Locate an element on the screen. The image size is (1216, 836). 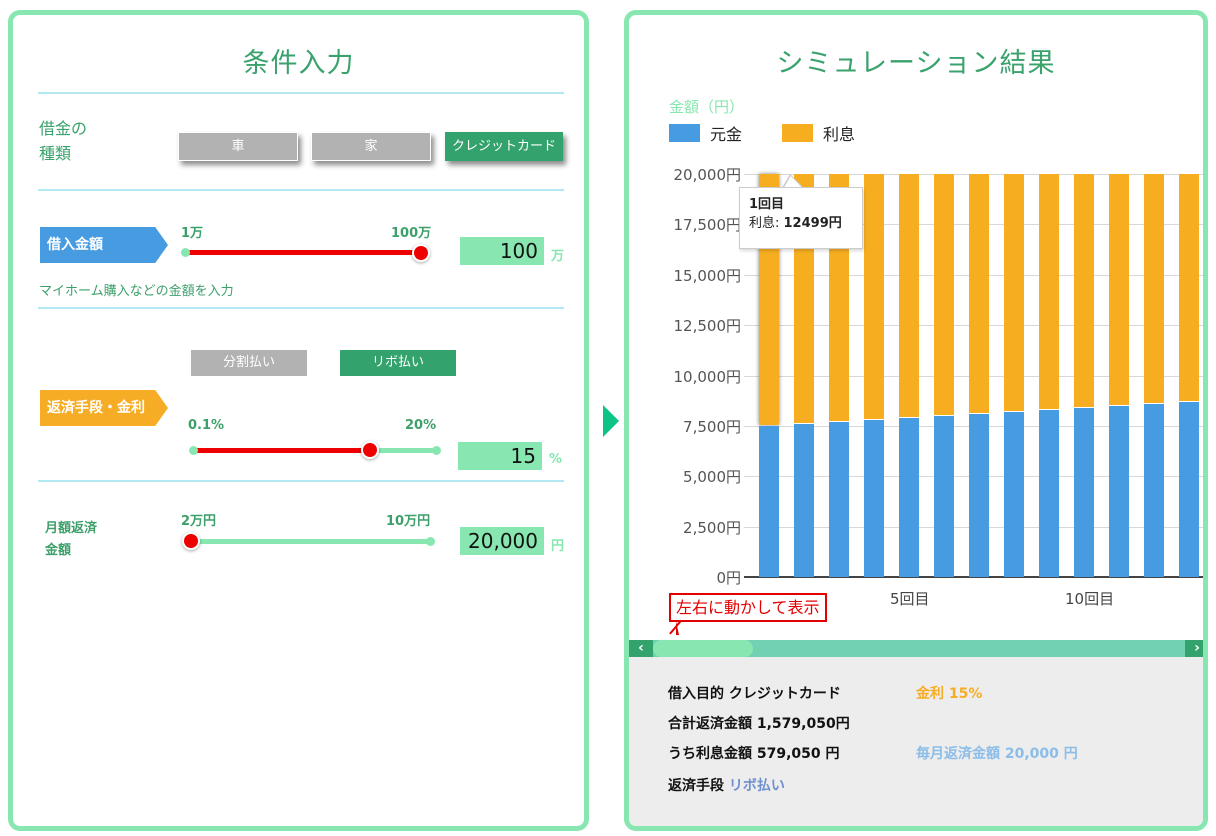
summary-interest-value: 579,050 円 is located at coordinates (798, 754).